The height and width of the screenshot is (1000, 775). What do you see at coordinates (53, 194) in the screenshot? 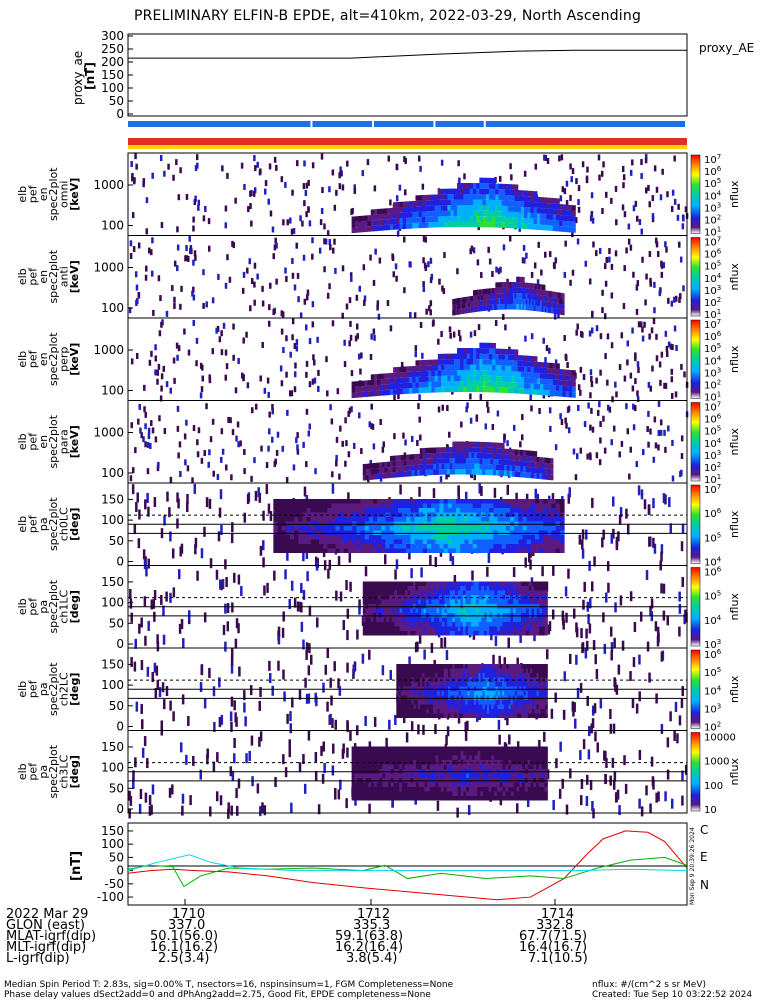
I see `panel-ylabel-line: spec2plot` at bounding box center [53, 194].